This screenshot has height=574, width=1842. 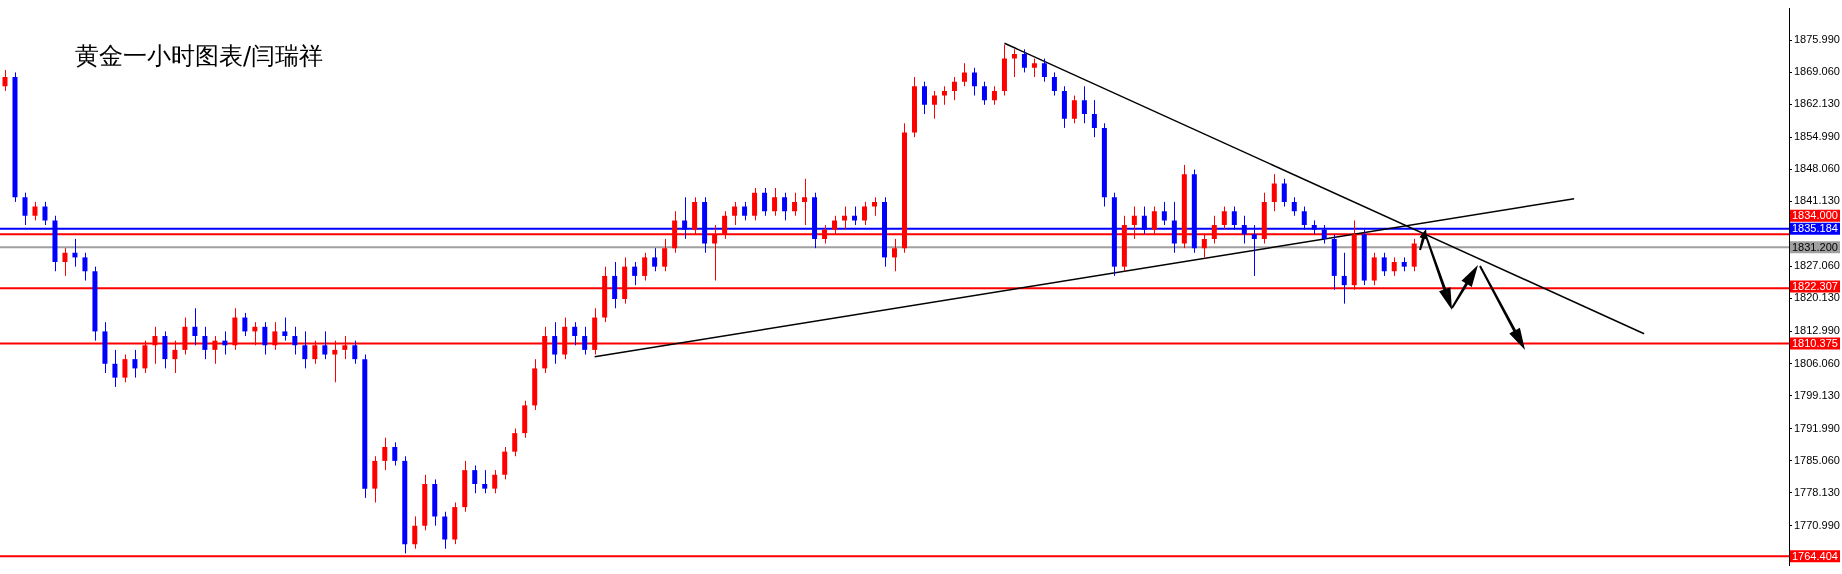 I want to click on y-tick-label: 1799.130, so click(x=1817, y=394).